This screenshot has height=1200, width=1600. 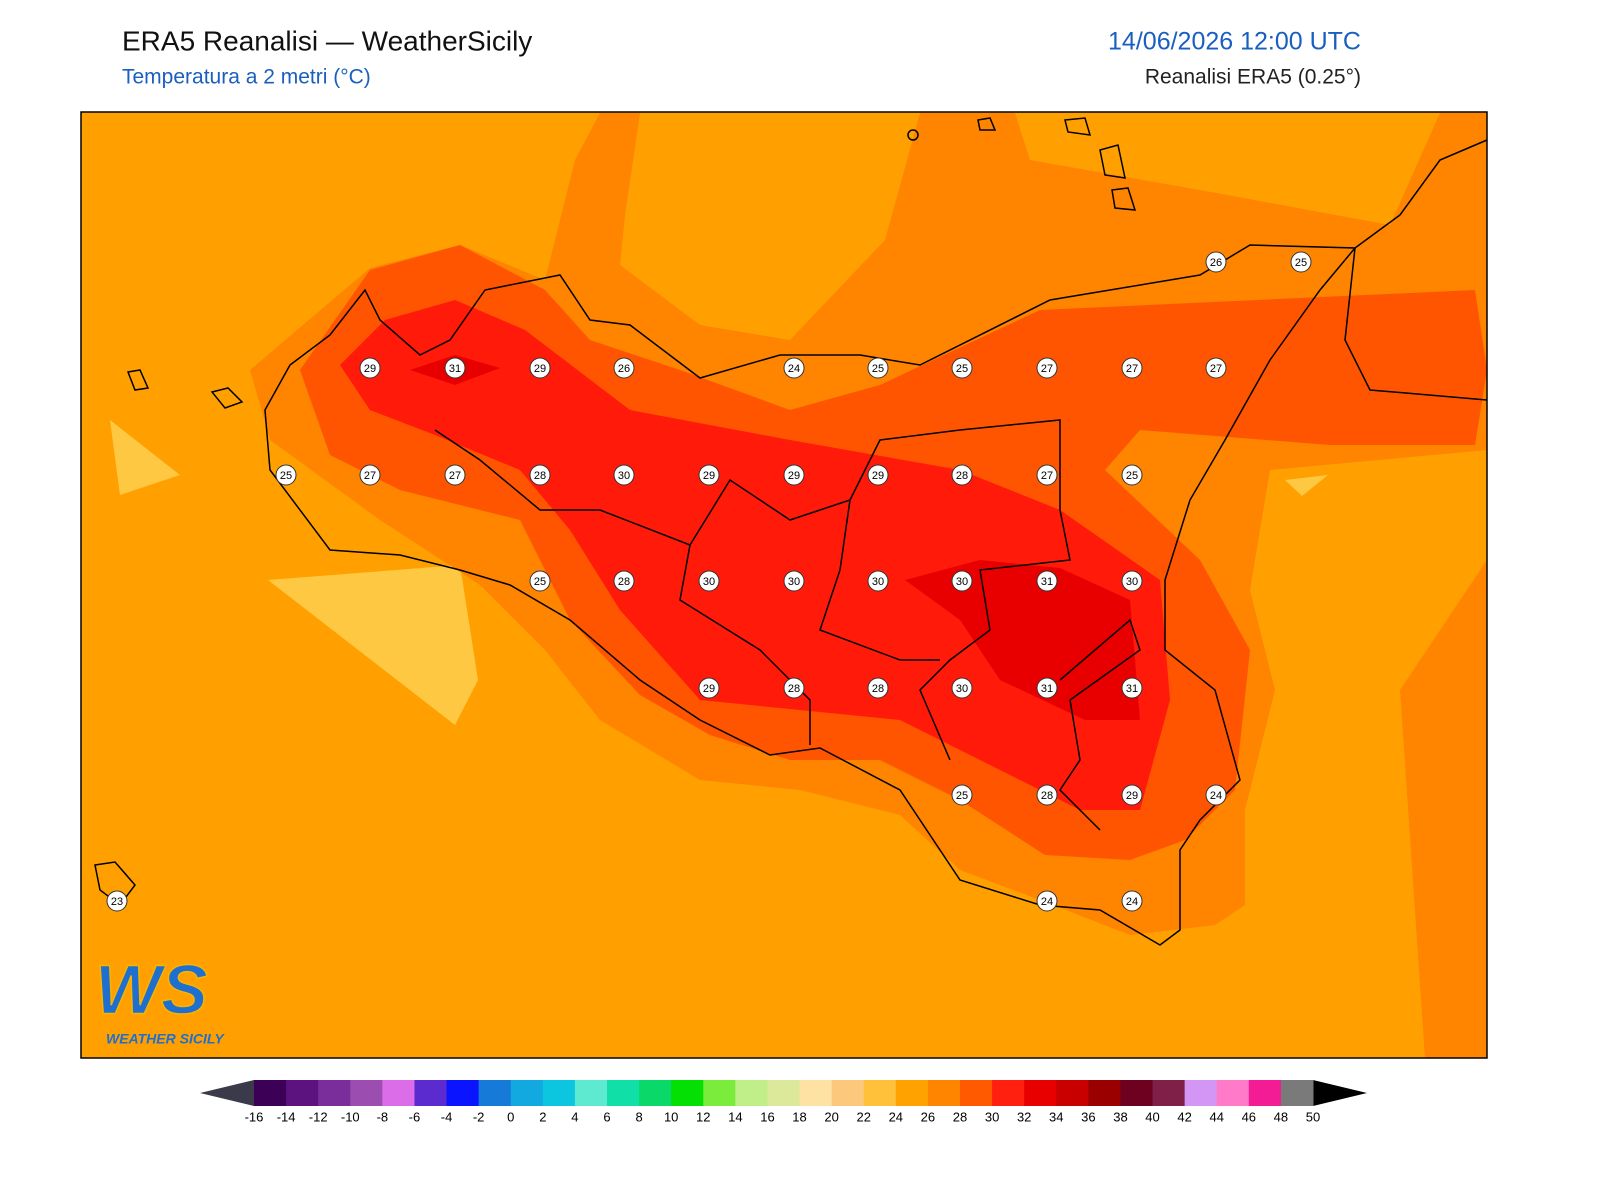 I want to click on colorbar-tick-label: 20, so click(x=831, y=1116).